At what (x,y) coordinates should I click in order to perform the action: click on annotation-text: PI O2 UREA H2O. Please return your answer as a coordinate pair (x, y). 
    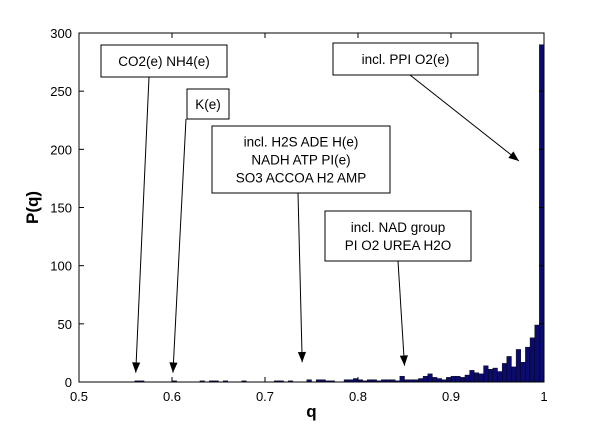
    Looking at the image, I should click on (398, 245).